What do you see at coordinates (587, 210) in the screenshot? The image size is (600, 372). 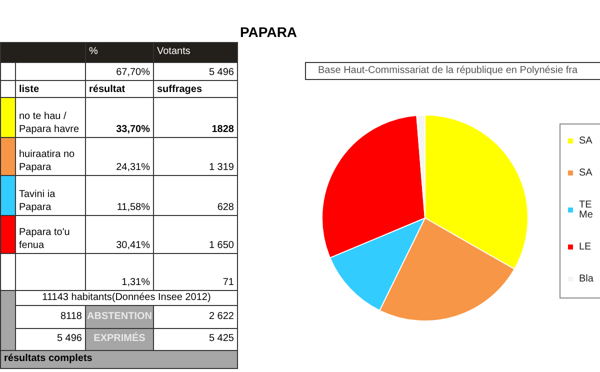 I see `legend-label: TE Me` at bounding box center [587, 210].